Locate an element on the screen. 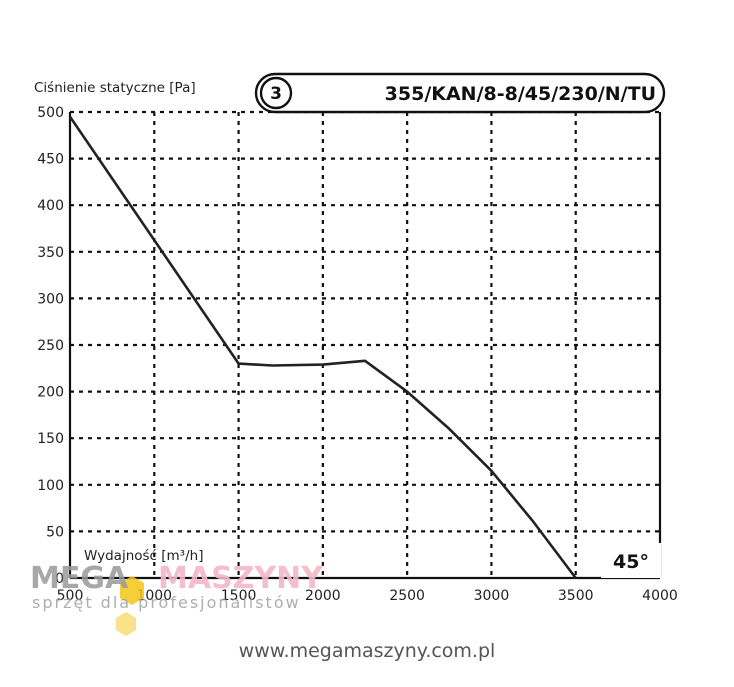  x-tick-label: 1000 is located at coordinates (154, 596).